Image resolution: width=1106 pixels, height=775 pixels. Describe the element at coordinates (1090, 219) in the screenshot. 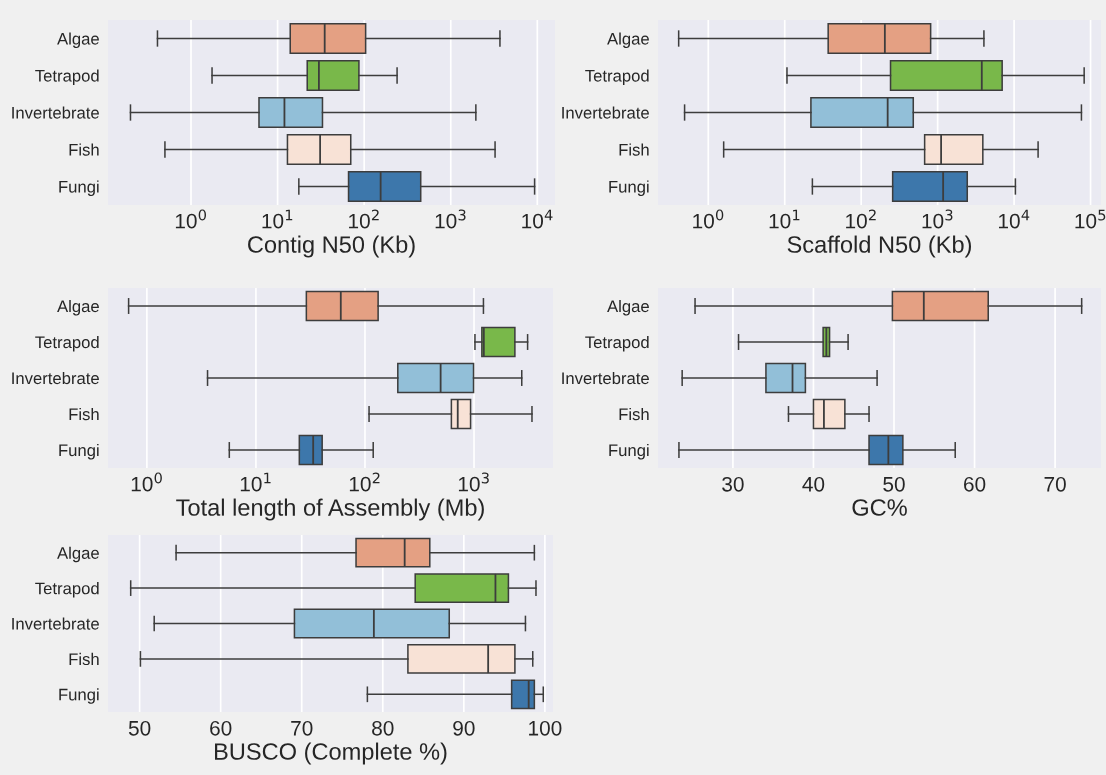

I see `x-tick-label: 10$^{5}$` at that location.